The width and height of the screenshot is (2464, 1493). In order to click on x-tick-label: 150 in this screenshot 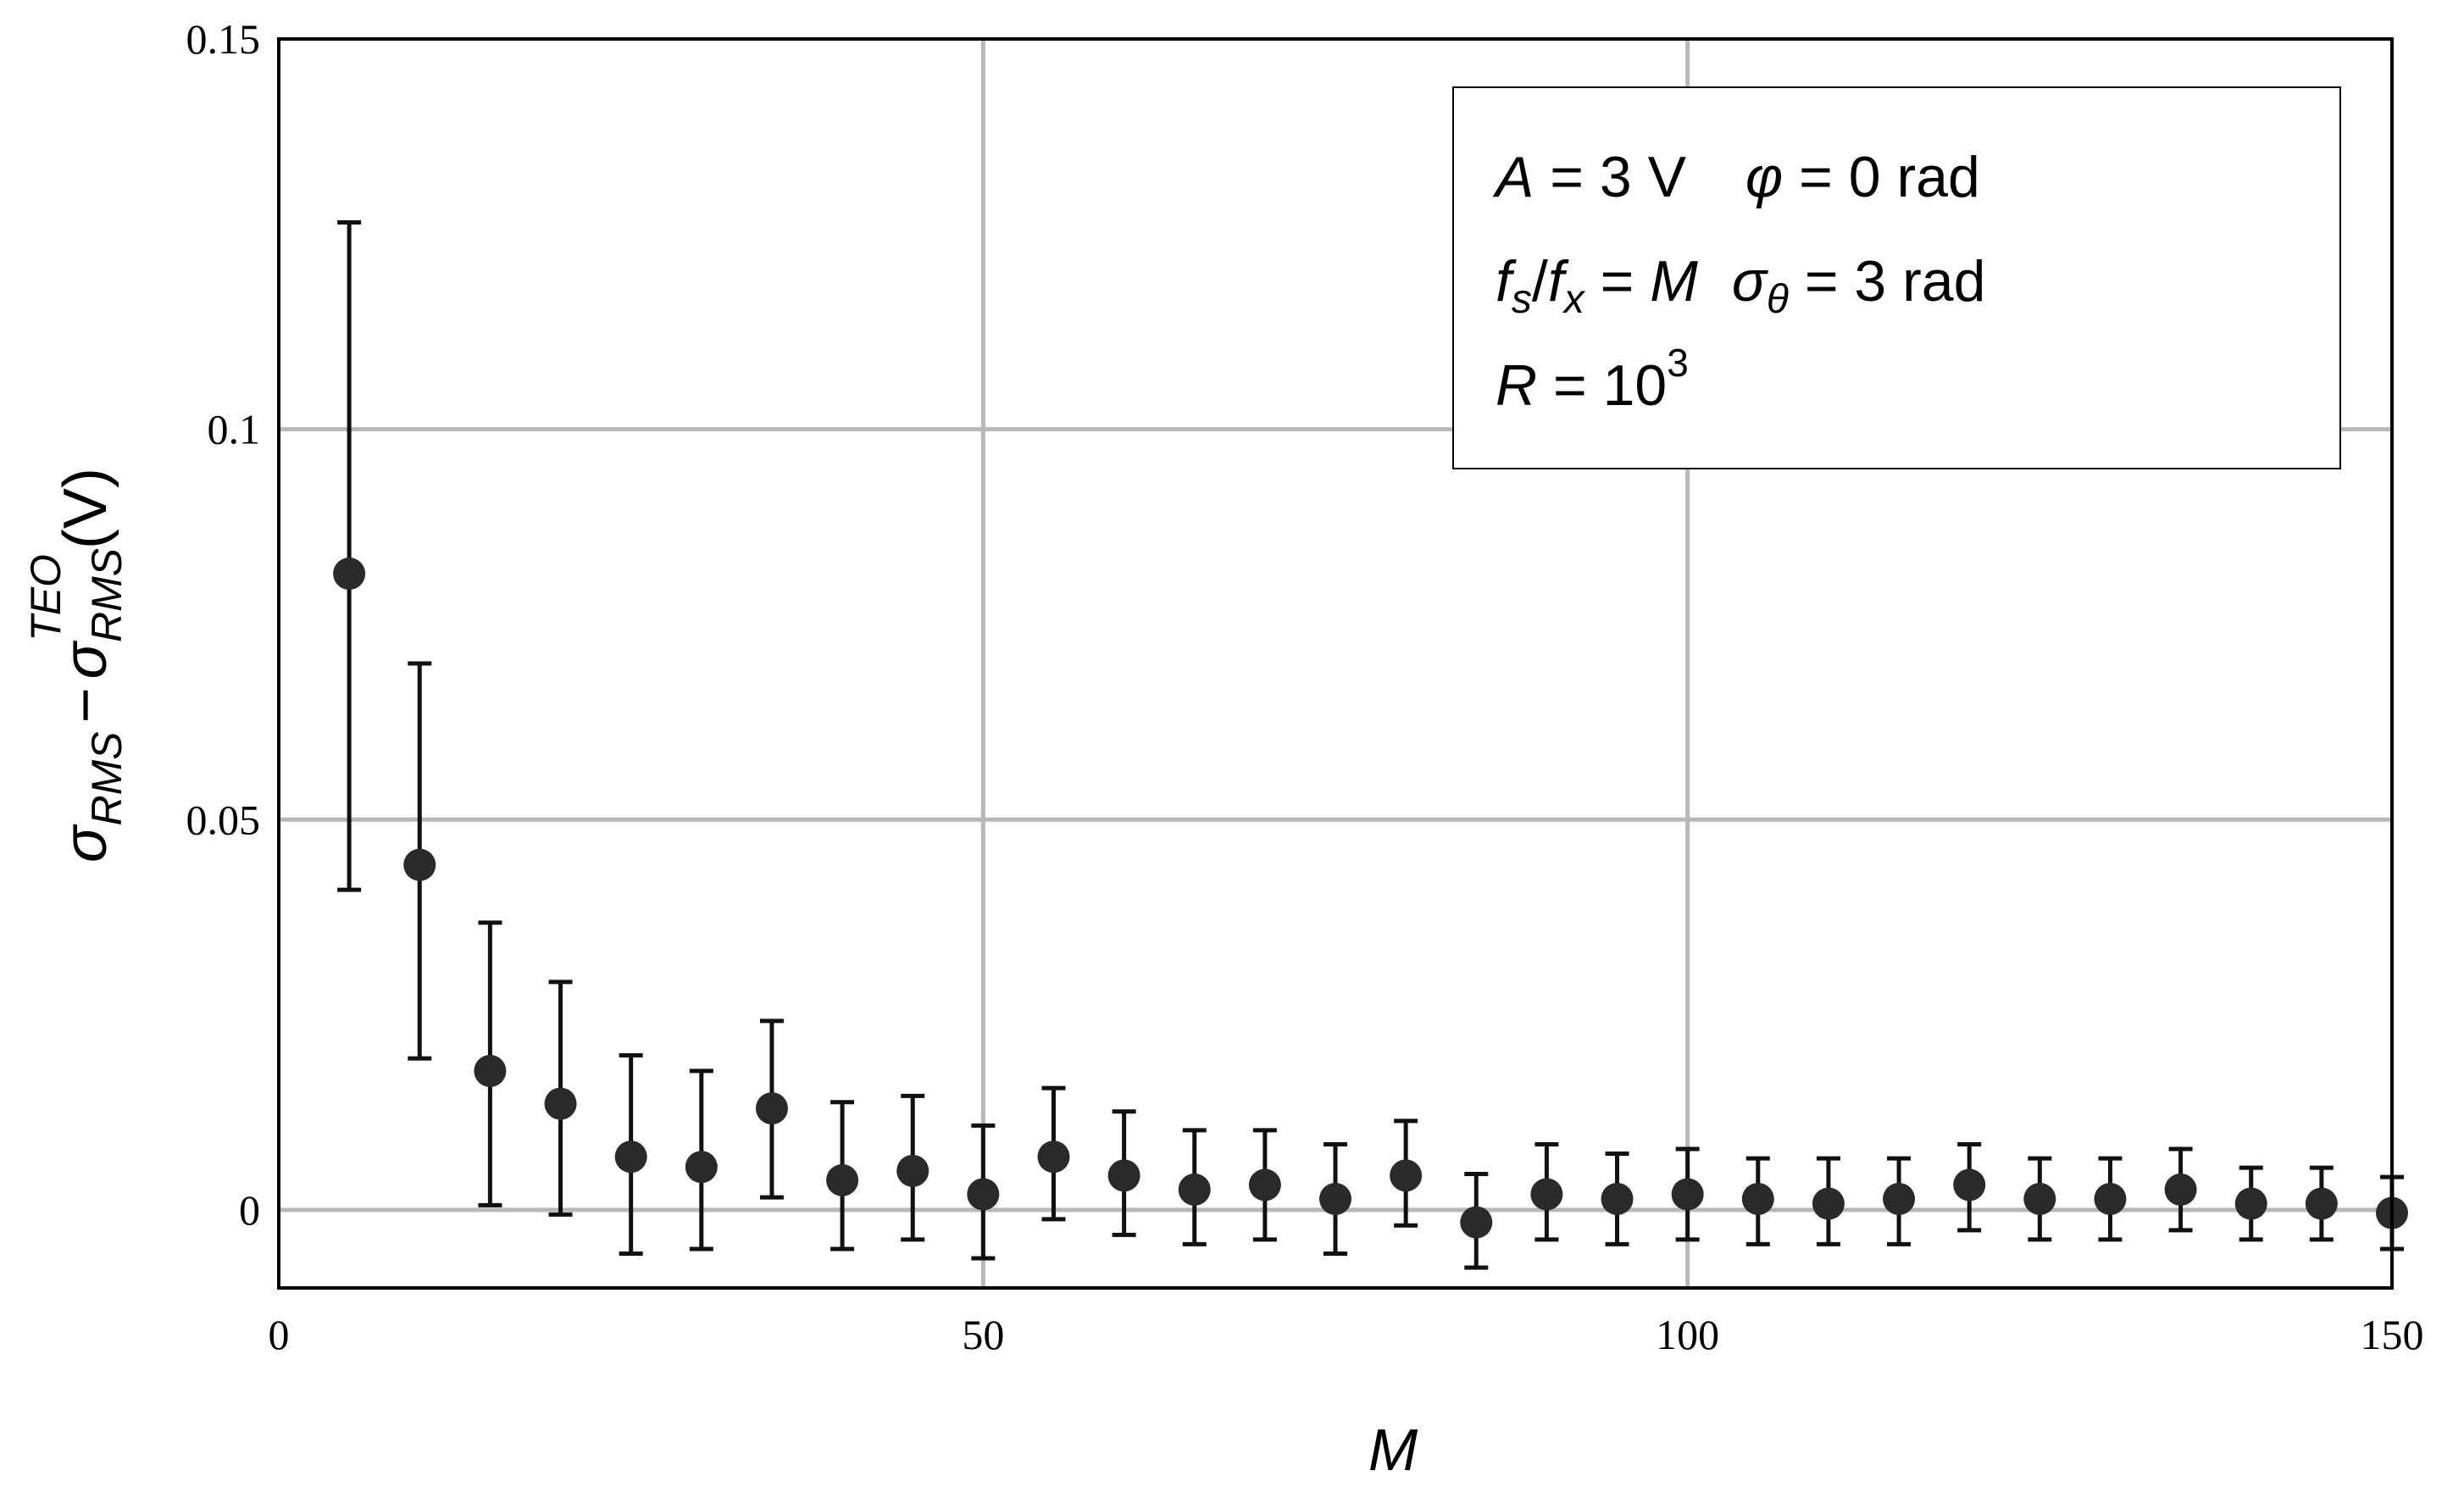, I will do `click(2392, 1334)`.